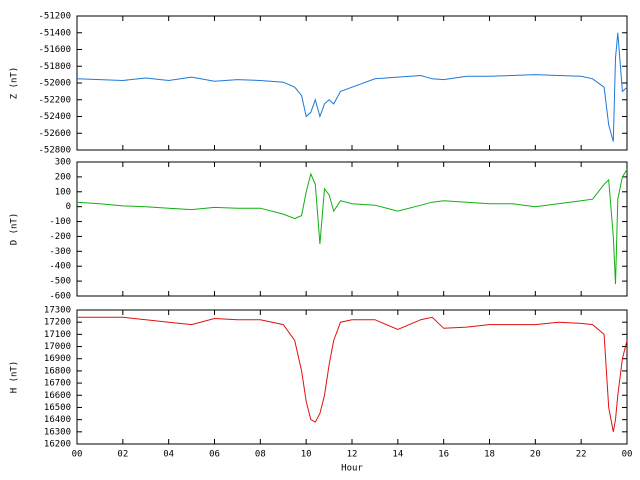  I want to click on x-tick-label: 06, so click(214, 455).